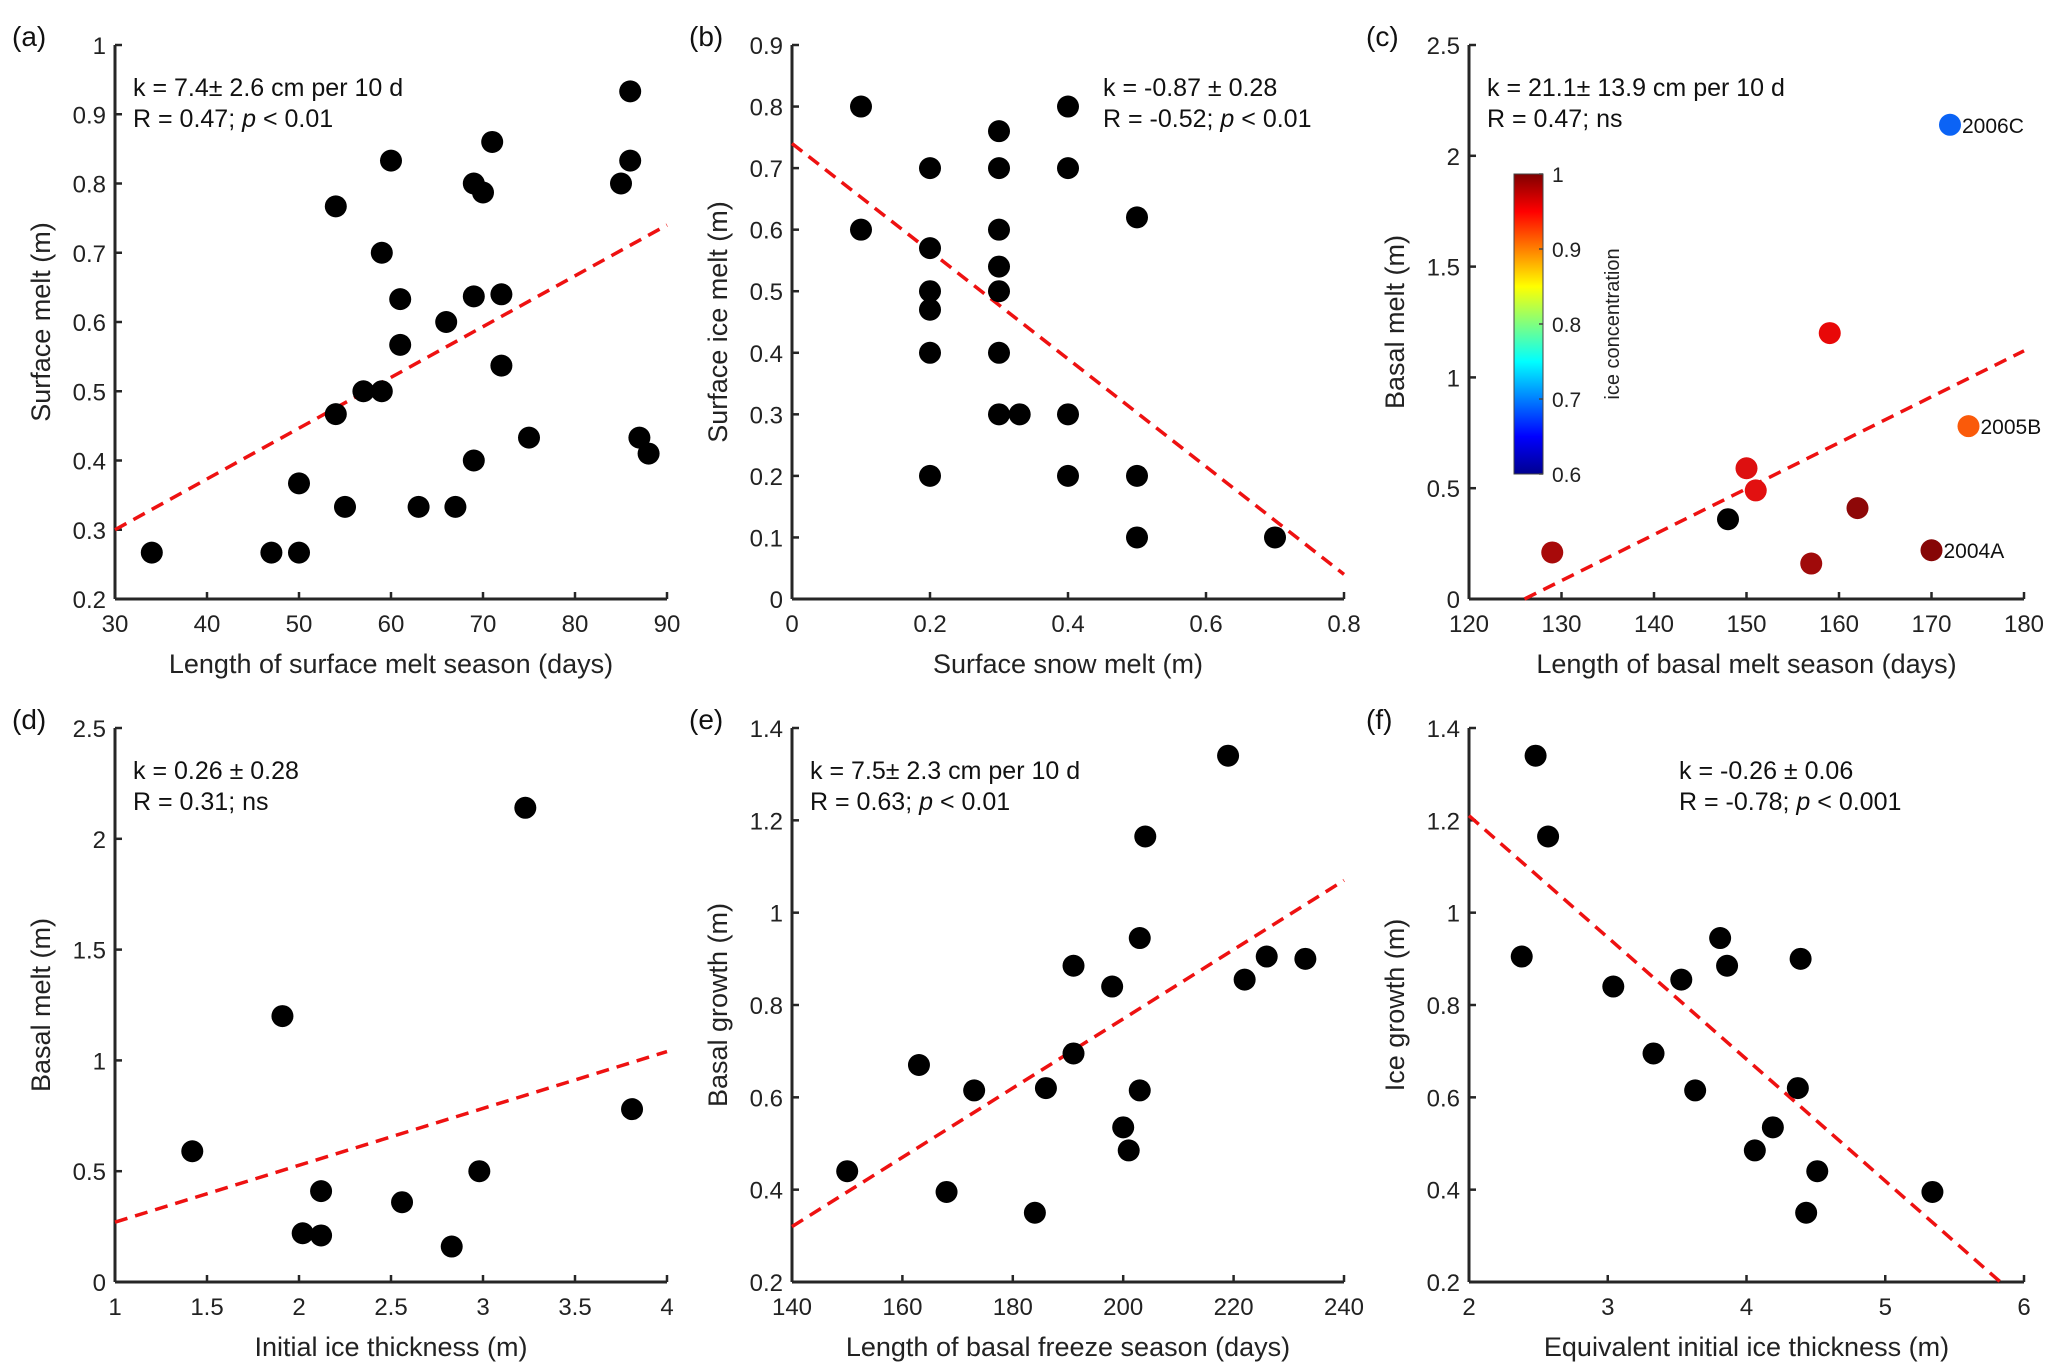  Describe the element at coordinates (574, 1307) in the screenshot. I see `x-tick-label: 3.5` at that location.